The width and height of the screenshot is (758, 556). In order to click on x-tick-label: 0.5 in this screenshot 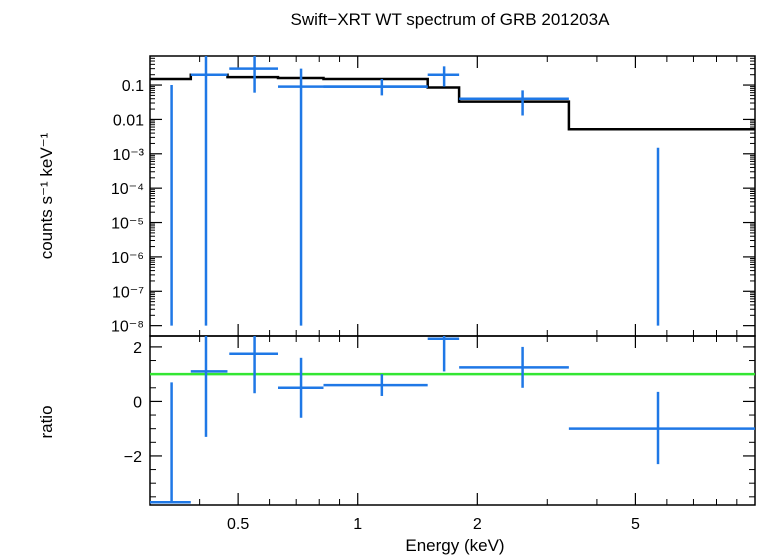, I will do `click(238, 524)`.